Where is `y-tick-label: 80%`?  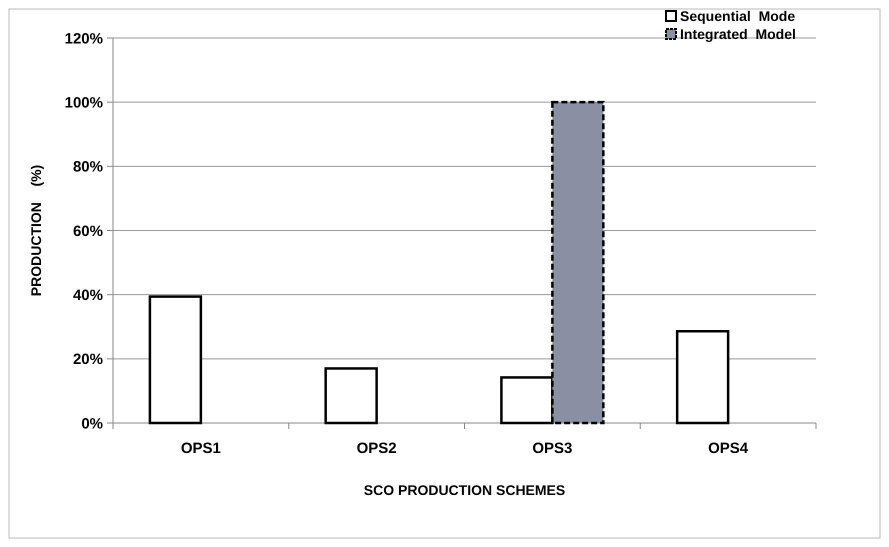
y-tick-label: 80% is located at coordinates (87, 167).